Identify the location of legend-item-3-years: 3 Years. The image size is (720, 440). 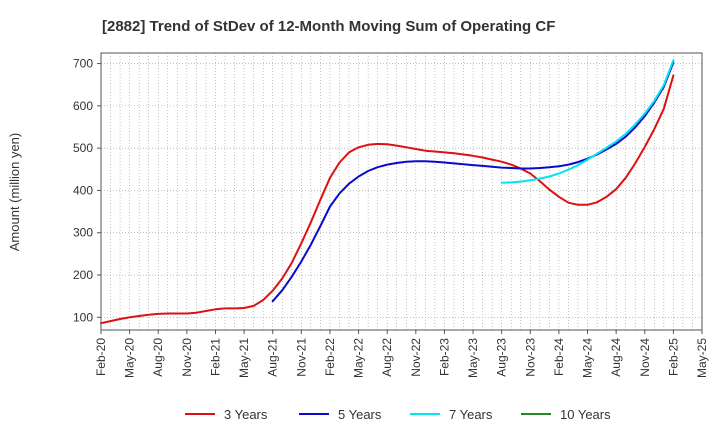
(226, 414).